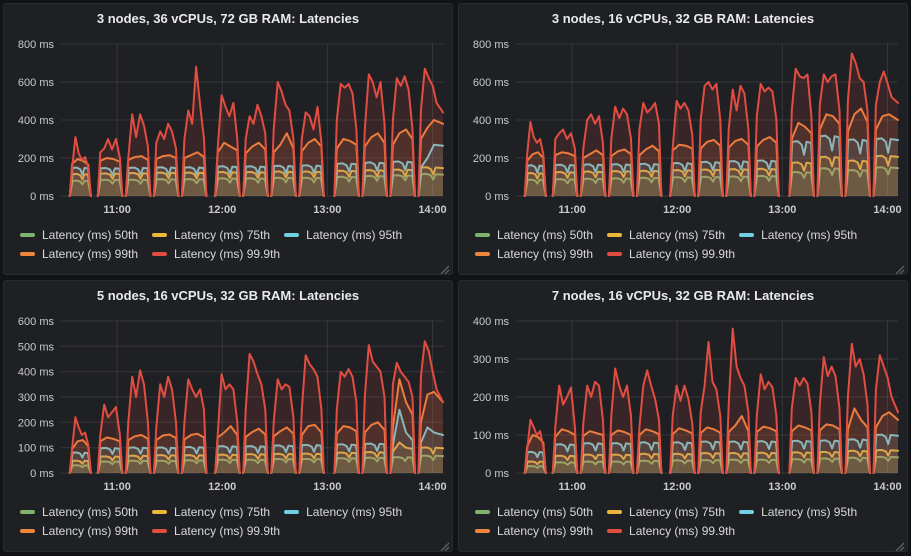 The width and height of the screenshot is (911, 556). I want to click on panel-title: 7 nodes, 16 vCPUs, 32 GB RAM: Latencies, so click(683, 295).